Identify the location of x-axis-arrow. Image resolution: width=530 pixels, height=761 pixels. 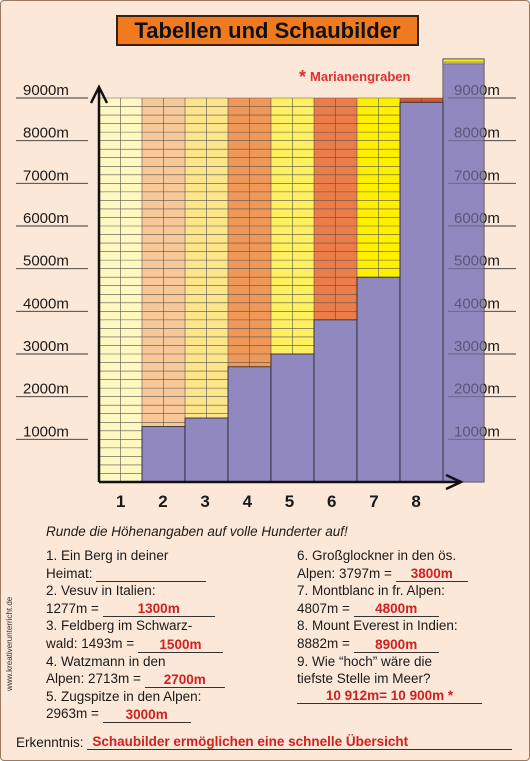
(454, 482).